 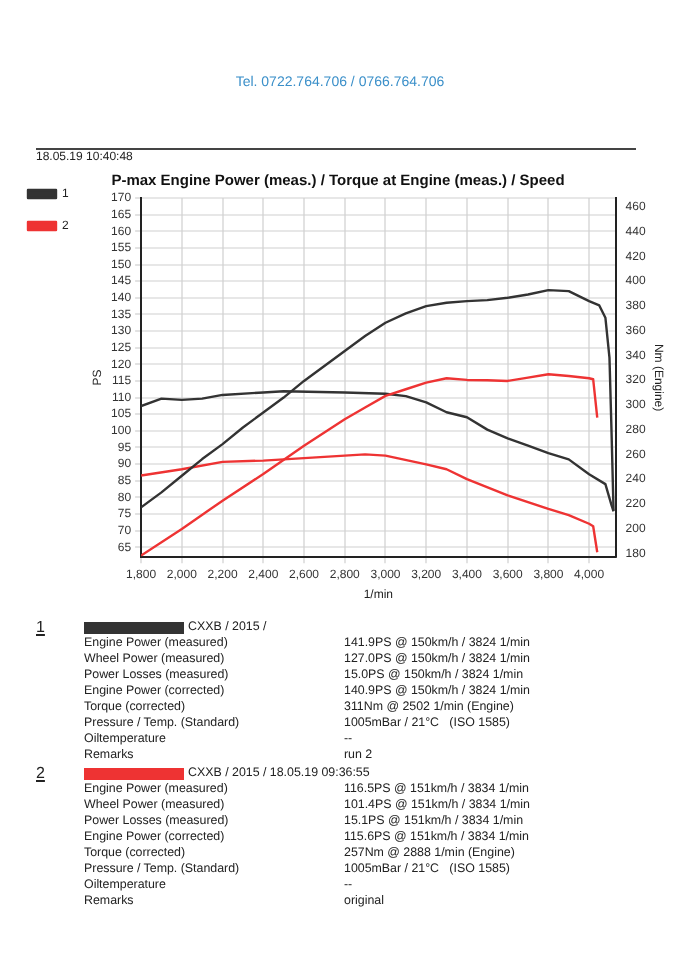 I want to click on text: 1, so click(x=41, y=627).